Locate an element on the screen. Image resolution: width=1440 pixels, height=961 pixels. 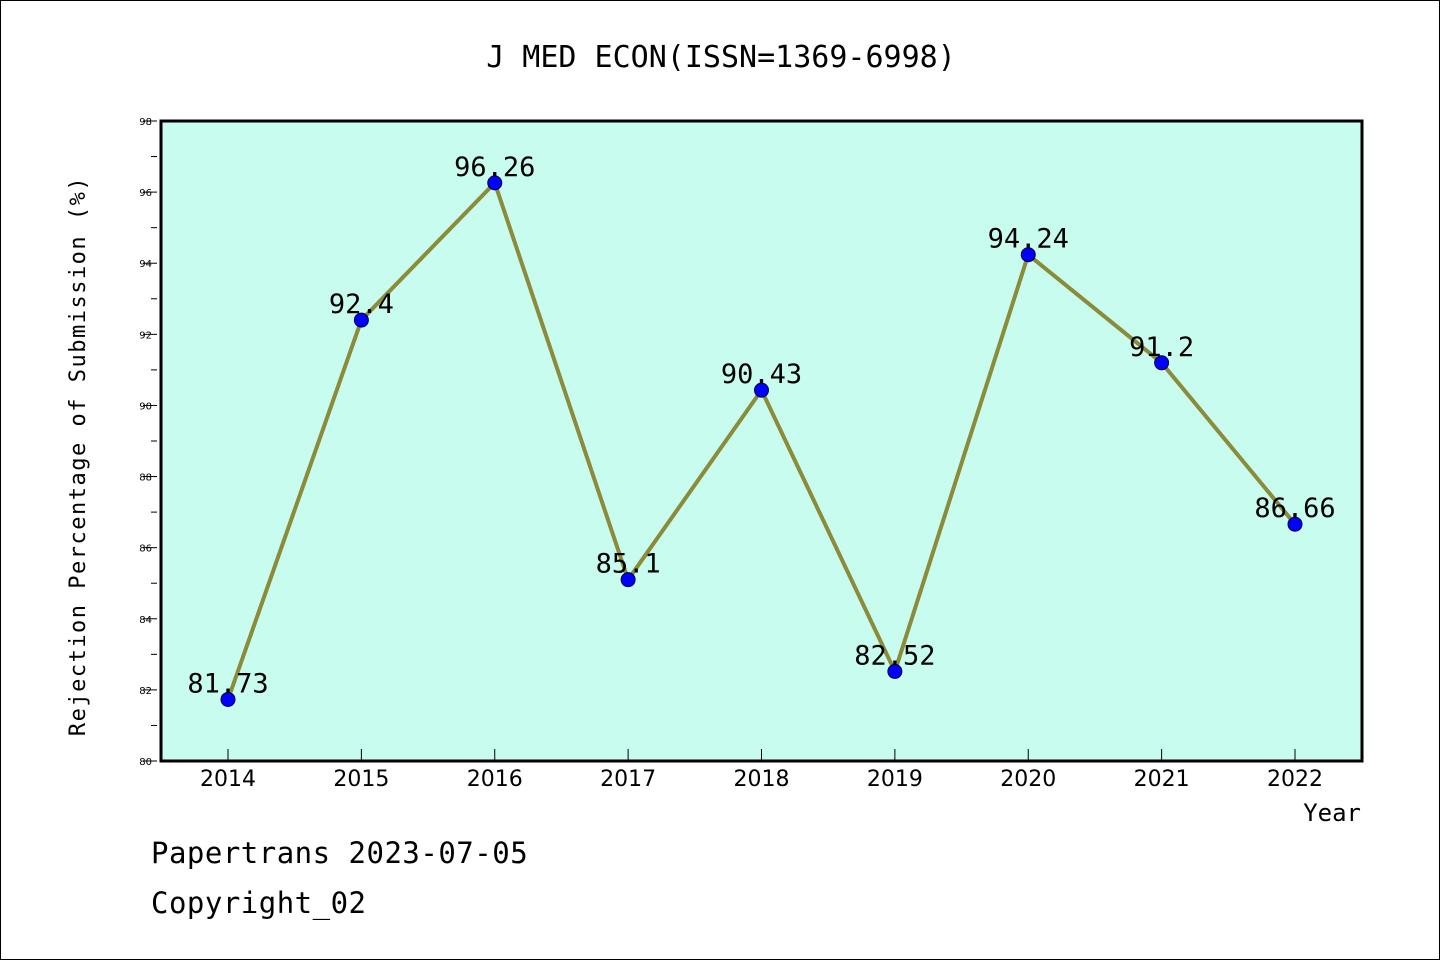
x-tick-label: 2015 is located at coordinates (361, 779).